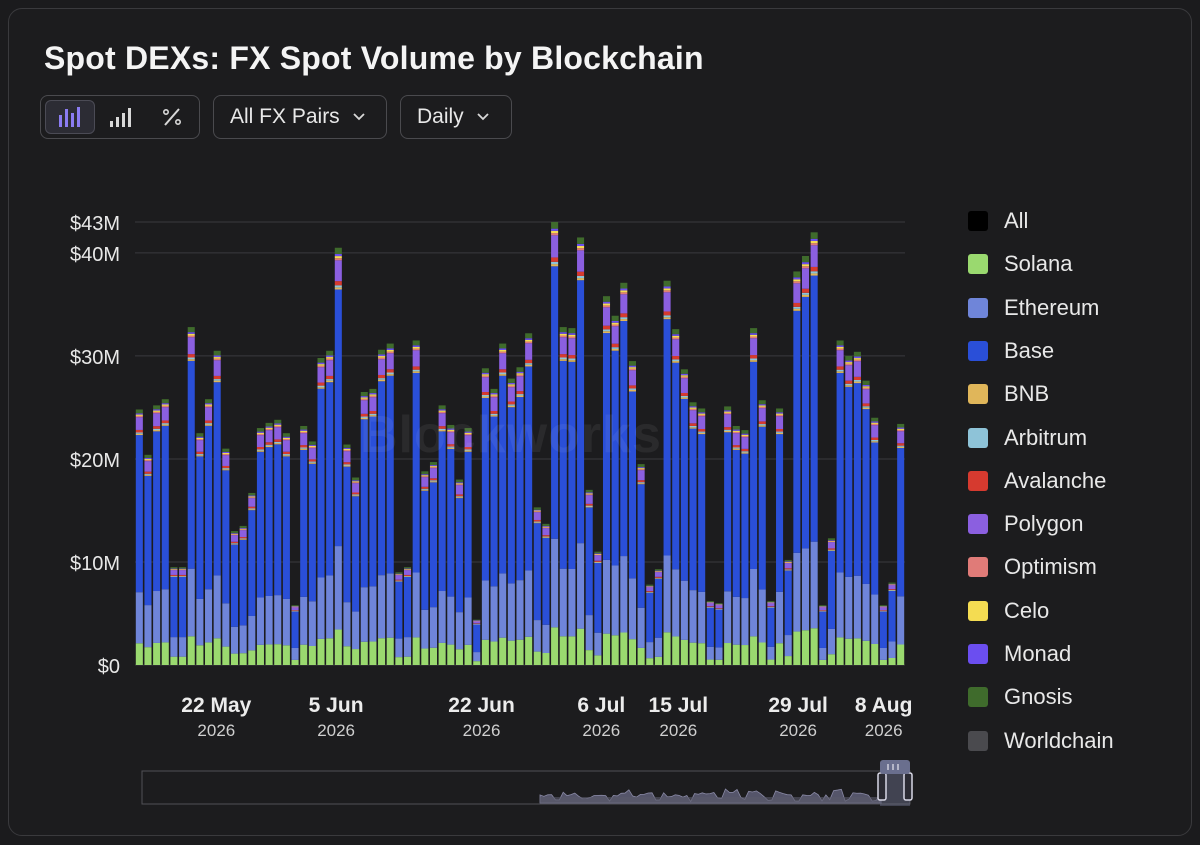 Image resolution: width=1200 pixels, height=845 pixels. Describe the element at coordinates (1027, 438) in the screenshot. I see `legend-item-arbitrum: Arbitrum` at that location.